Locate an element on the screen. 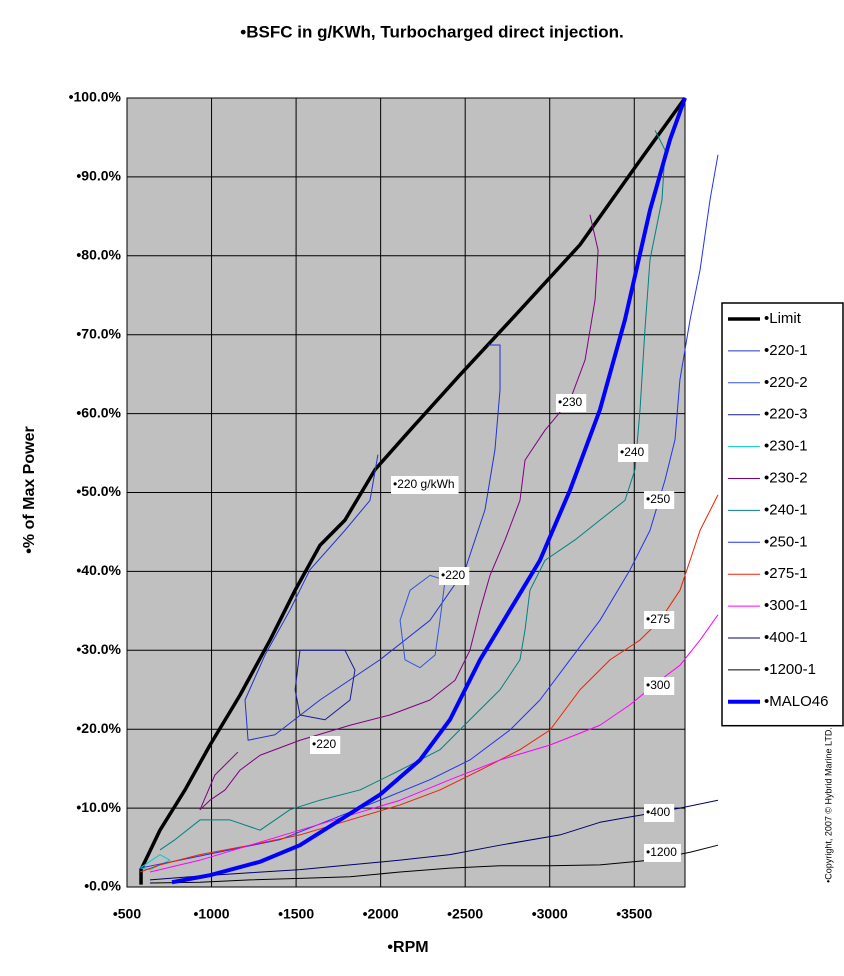 This screenshot has width=844, height=976. annotation: •300 is located at coordinates (659, 686).